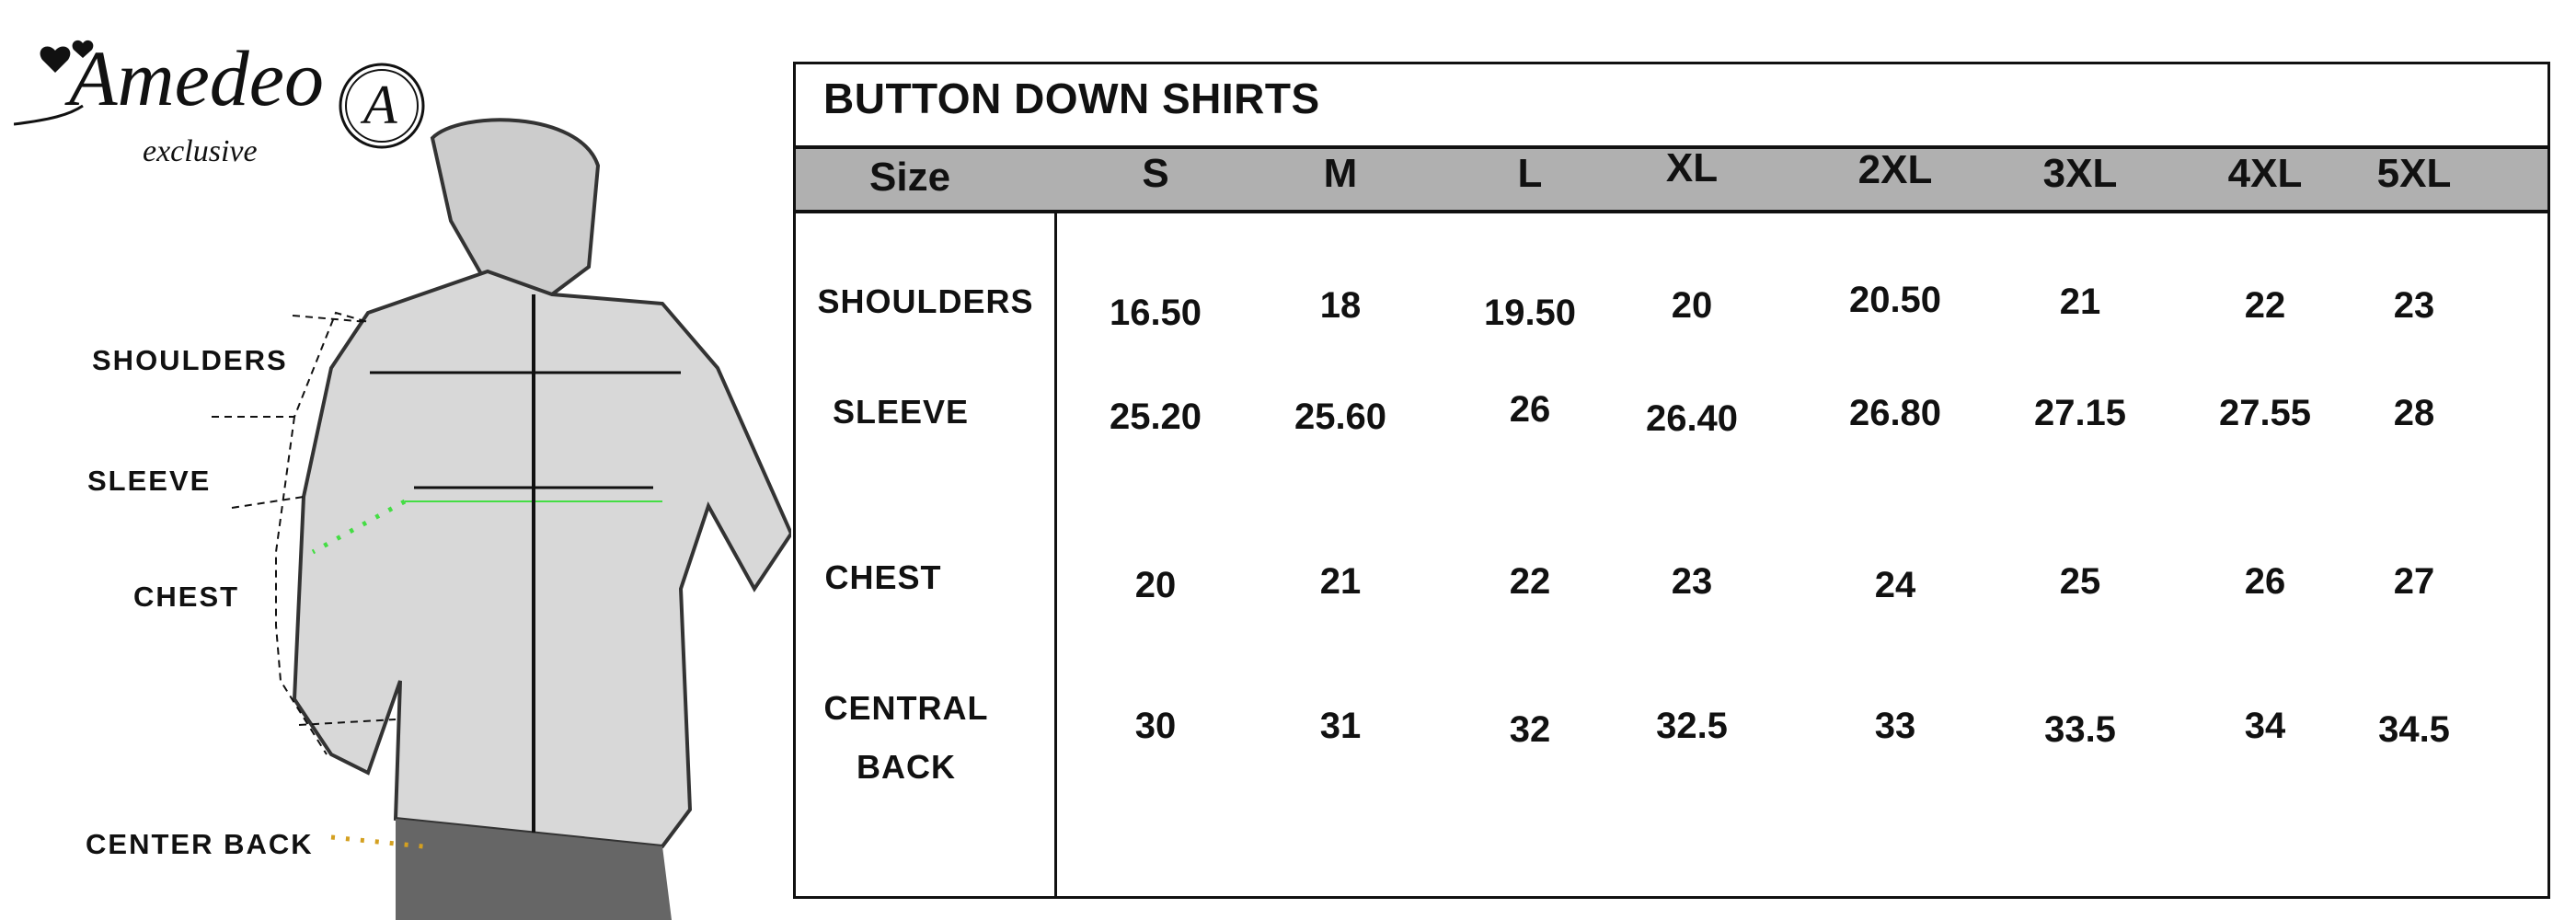 The width and height of the screenshot is (2576, 920). I want to click on diagram-label-sleeve: SLEEVE, so click(149, 481).